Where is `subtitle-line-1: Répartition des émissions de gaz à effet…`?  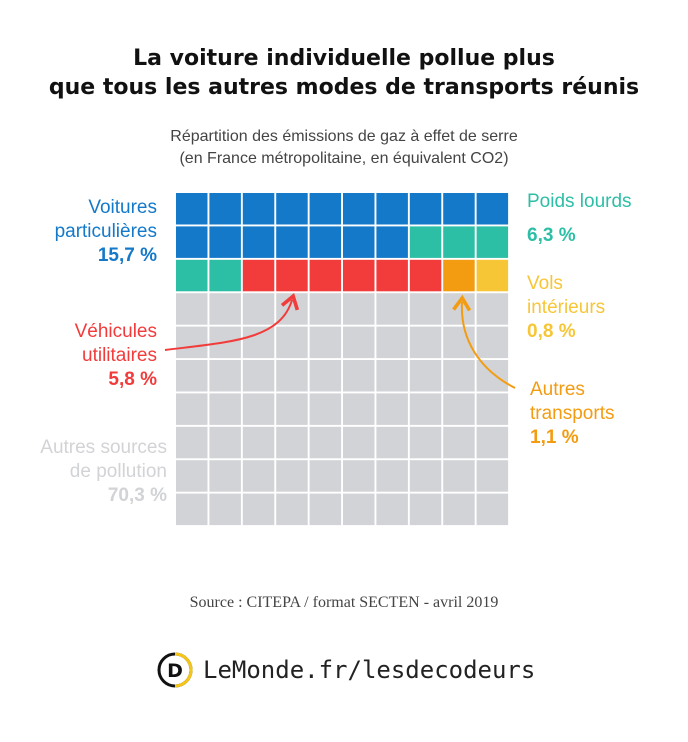 subtitle-line-1: Répartition des émissions de gaz à effet… is located at coordinates (344, 136).